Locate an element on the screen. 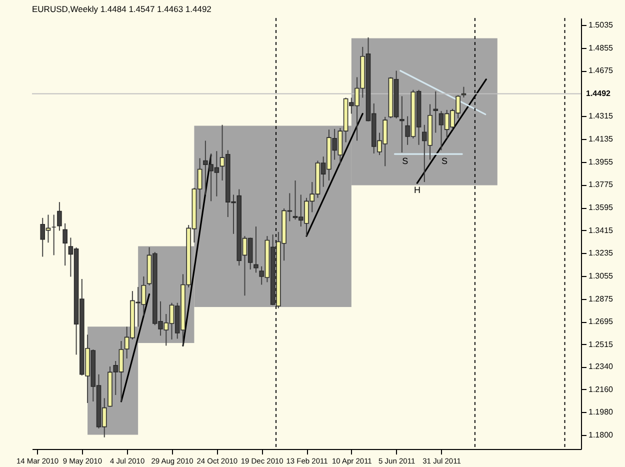  y-tick-label: 1.2340 is located at coordinates (601, 367).